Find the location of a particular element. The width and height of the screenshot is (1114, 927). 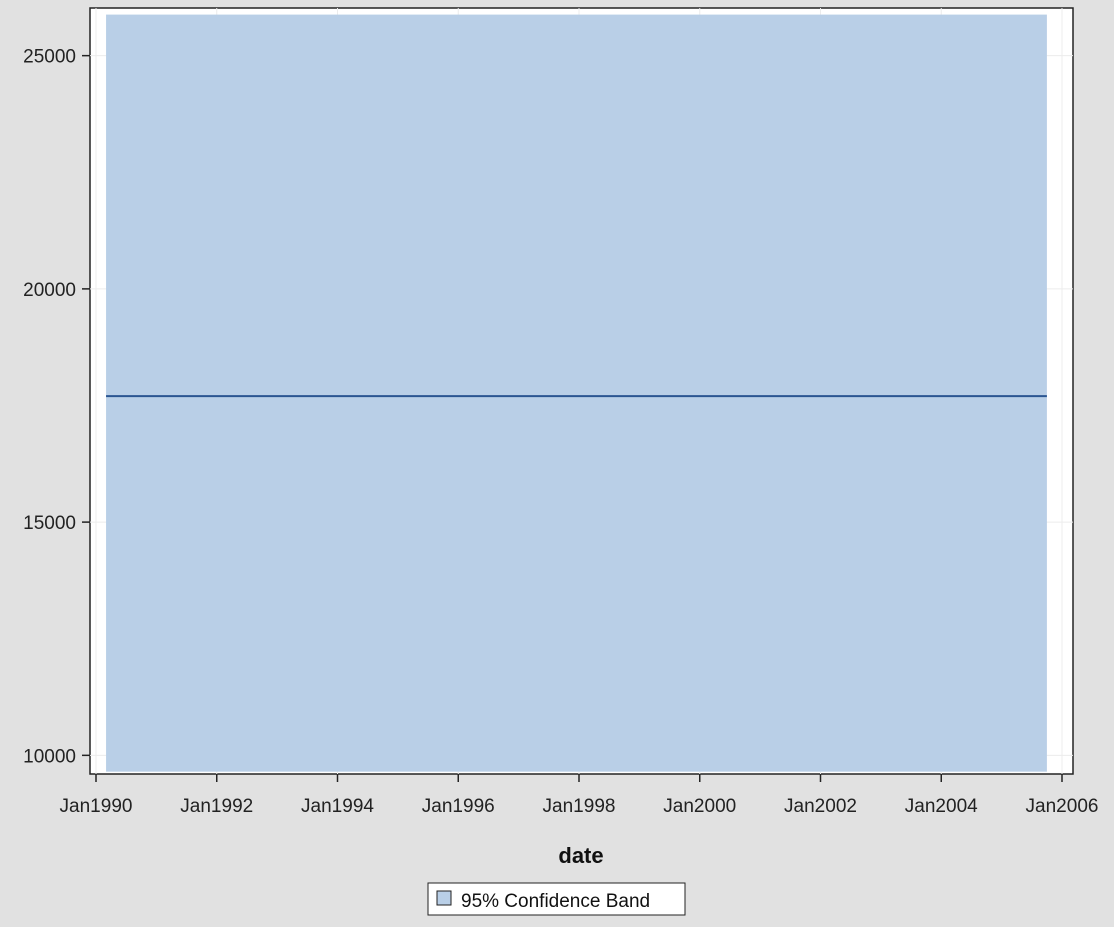

x-tick-label: Jan1990 is located at coordinates (96, 806).